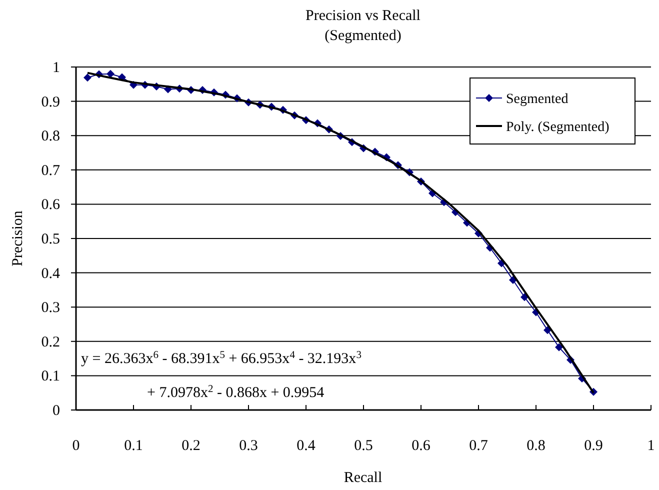 The image size is (659, 490). Describe the element at coordinates (248, 446) in the screenshot. I see `x-tick-label: 0.3` at that location.